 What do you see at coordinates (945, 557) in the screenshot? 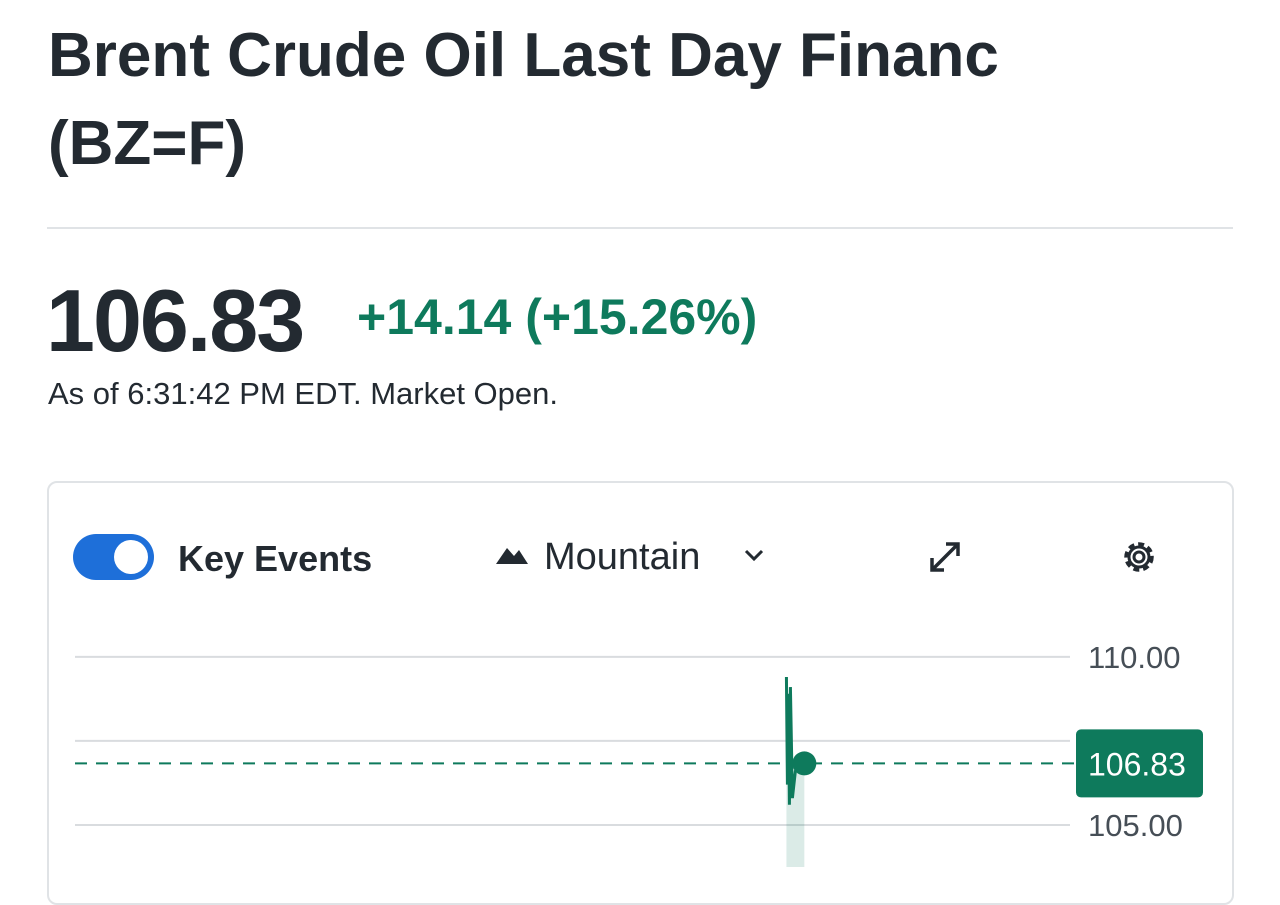
I see `expand-icon` at bounding box center [945, 557].